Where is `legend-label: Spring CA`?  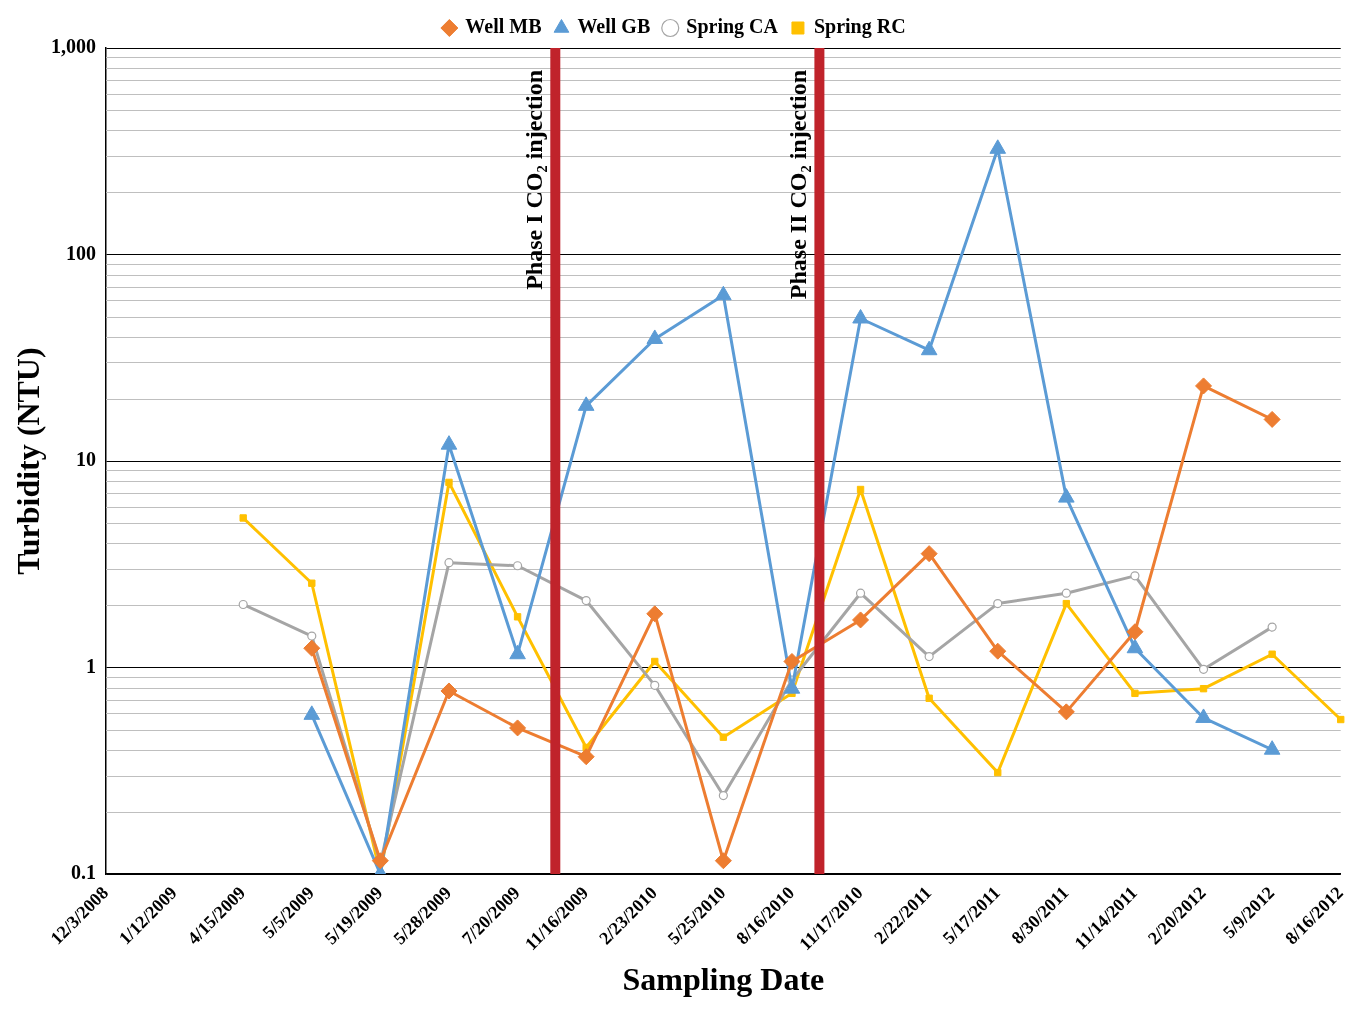 legend-label: Spring CA is located at coordinates (732, 27).